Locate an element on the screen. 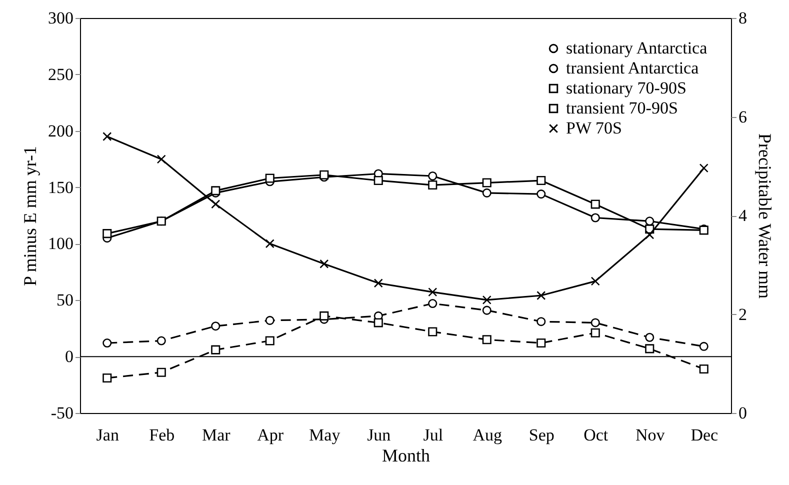 This screenshot has width=789, height=485. y-axis-title: P minus E mm yr-1 is located at coordinates (30, 216).